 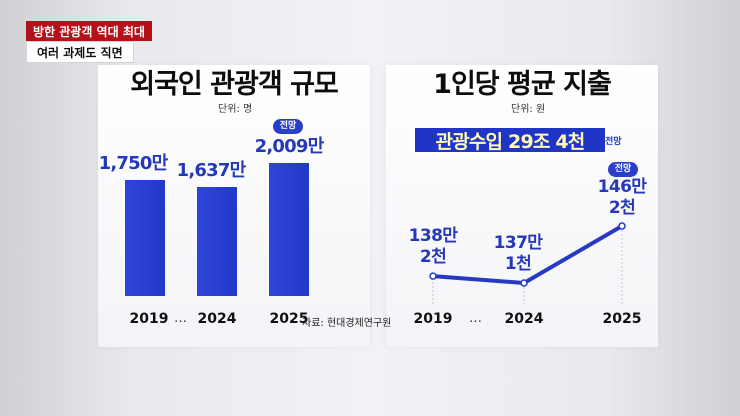 I want to click on bar-2024, so click(x=217, y=241).